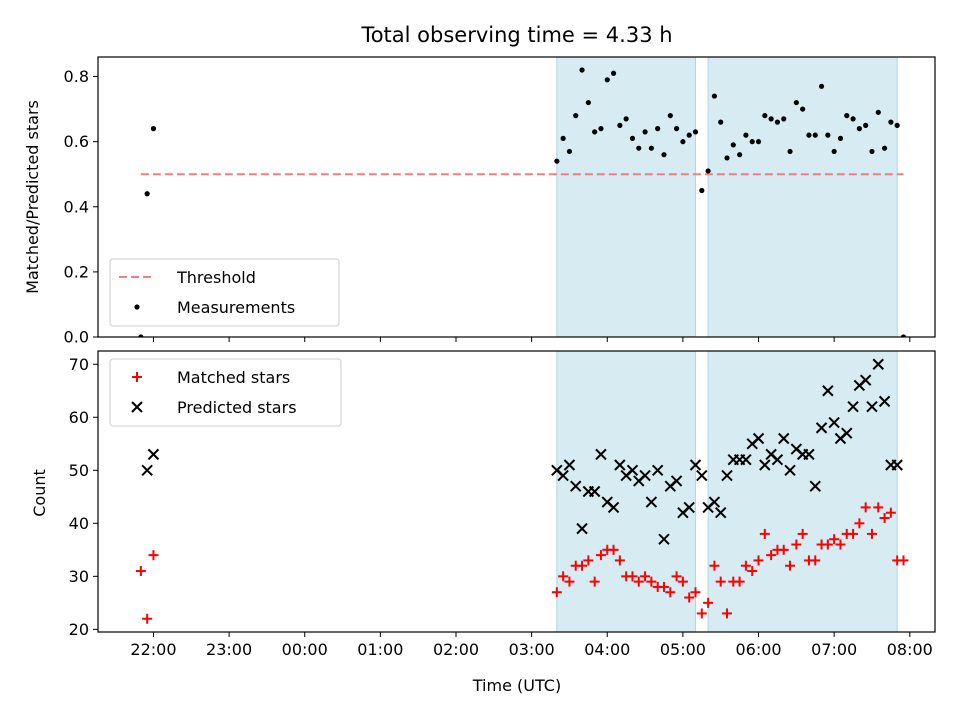 Image resolution: width=960 pixels, height=720 pixels. I want to click on legend: Threshold Measurements, so click(224, 292).